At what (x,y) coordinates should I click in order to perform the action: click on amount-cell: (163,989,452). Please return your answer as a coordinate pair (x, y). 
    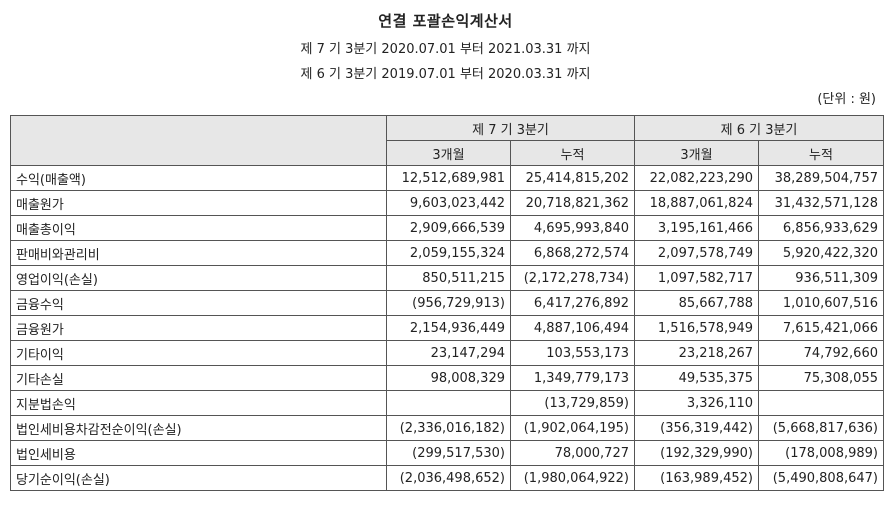
    Looking at the image, I should click on (696, 478).